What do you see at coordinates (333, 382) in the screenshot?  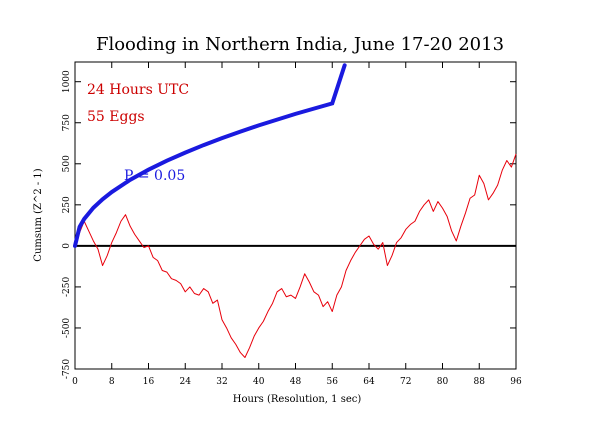 I see `x-tick-label: 56` at bounding box center [333, 382].